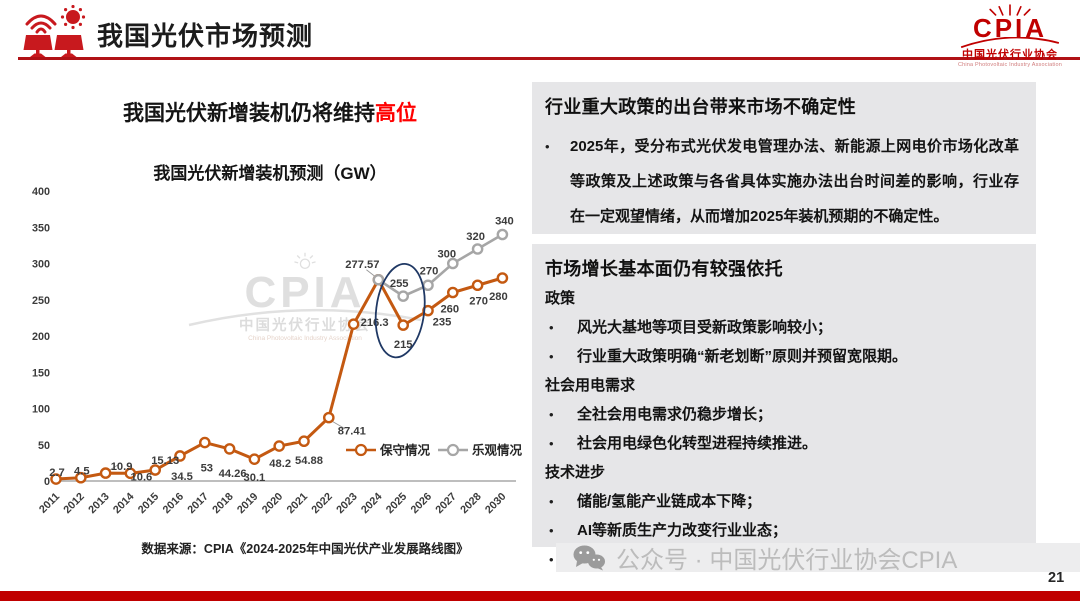  What do you see at coordinates (321, 503) in the screenshot?
I see `x-axis-tick: 2022` at bounding box center [321, 503].